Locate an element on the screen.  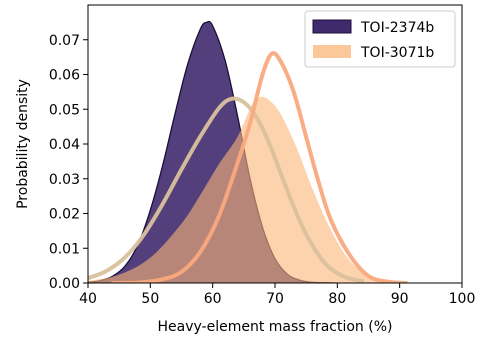
legend: TOI-2374b TOI-3071b is located at coordinates (380, 39).